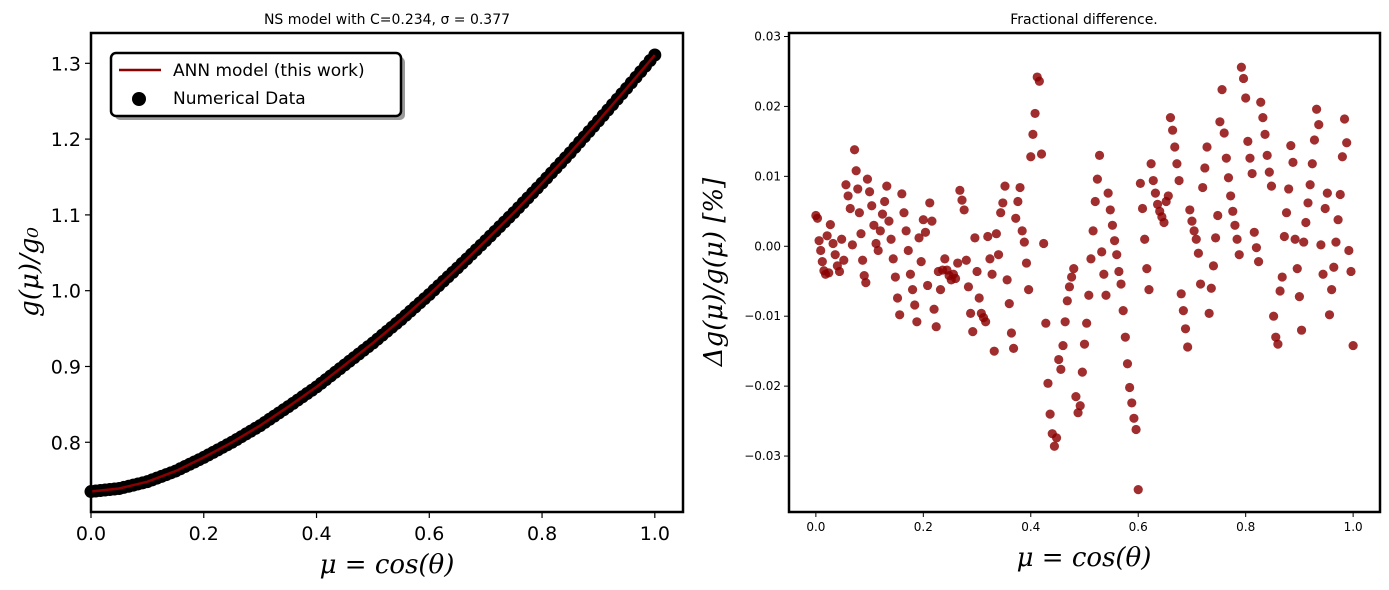 Image resolution: width=1389 pixels, height=590 pixels. Describe the element at coordinates (256, 84) in the screenshot. I see `legend-box` at that location.